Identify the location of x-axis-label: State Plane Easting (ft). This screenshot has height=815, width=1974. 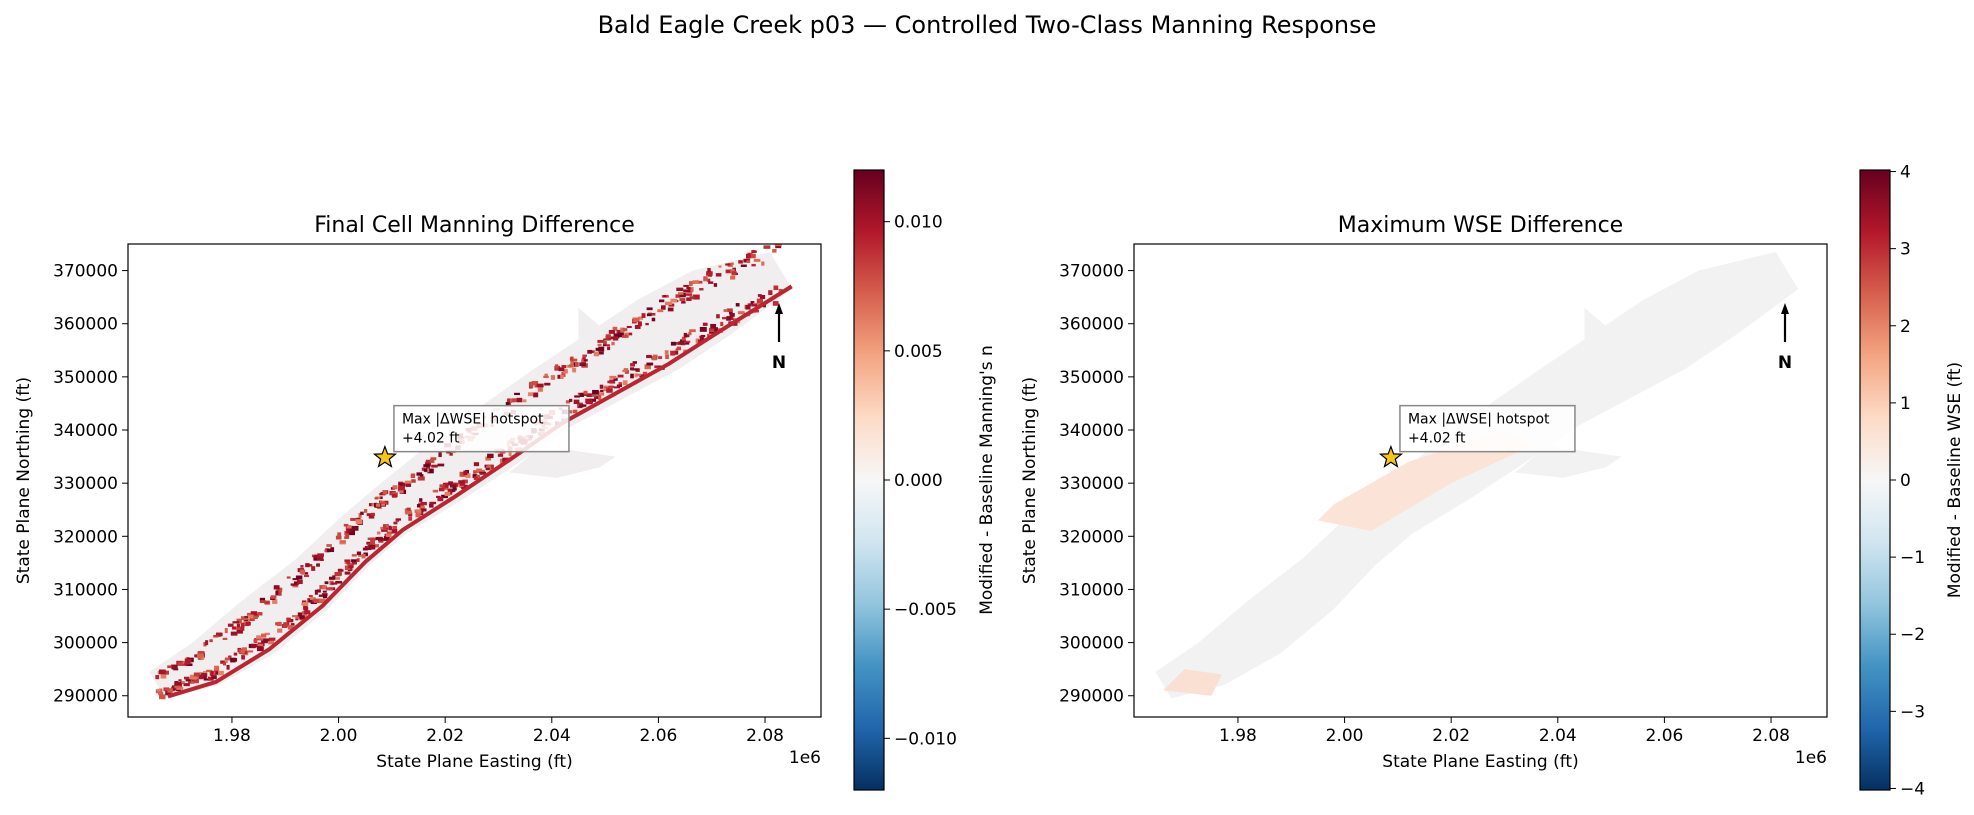
(474, 762).